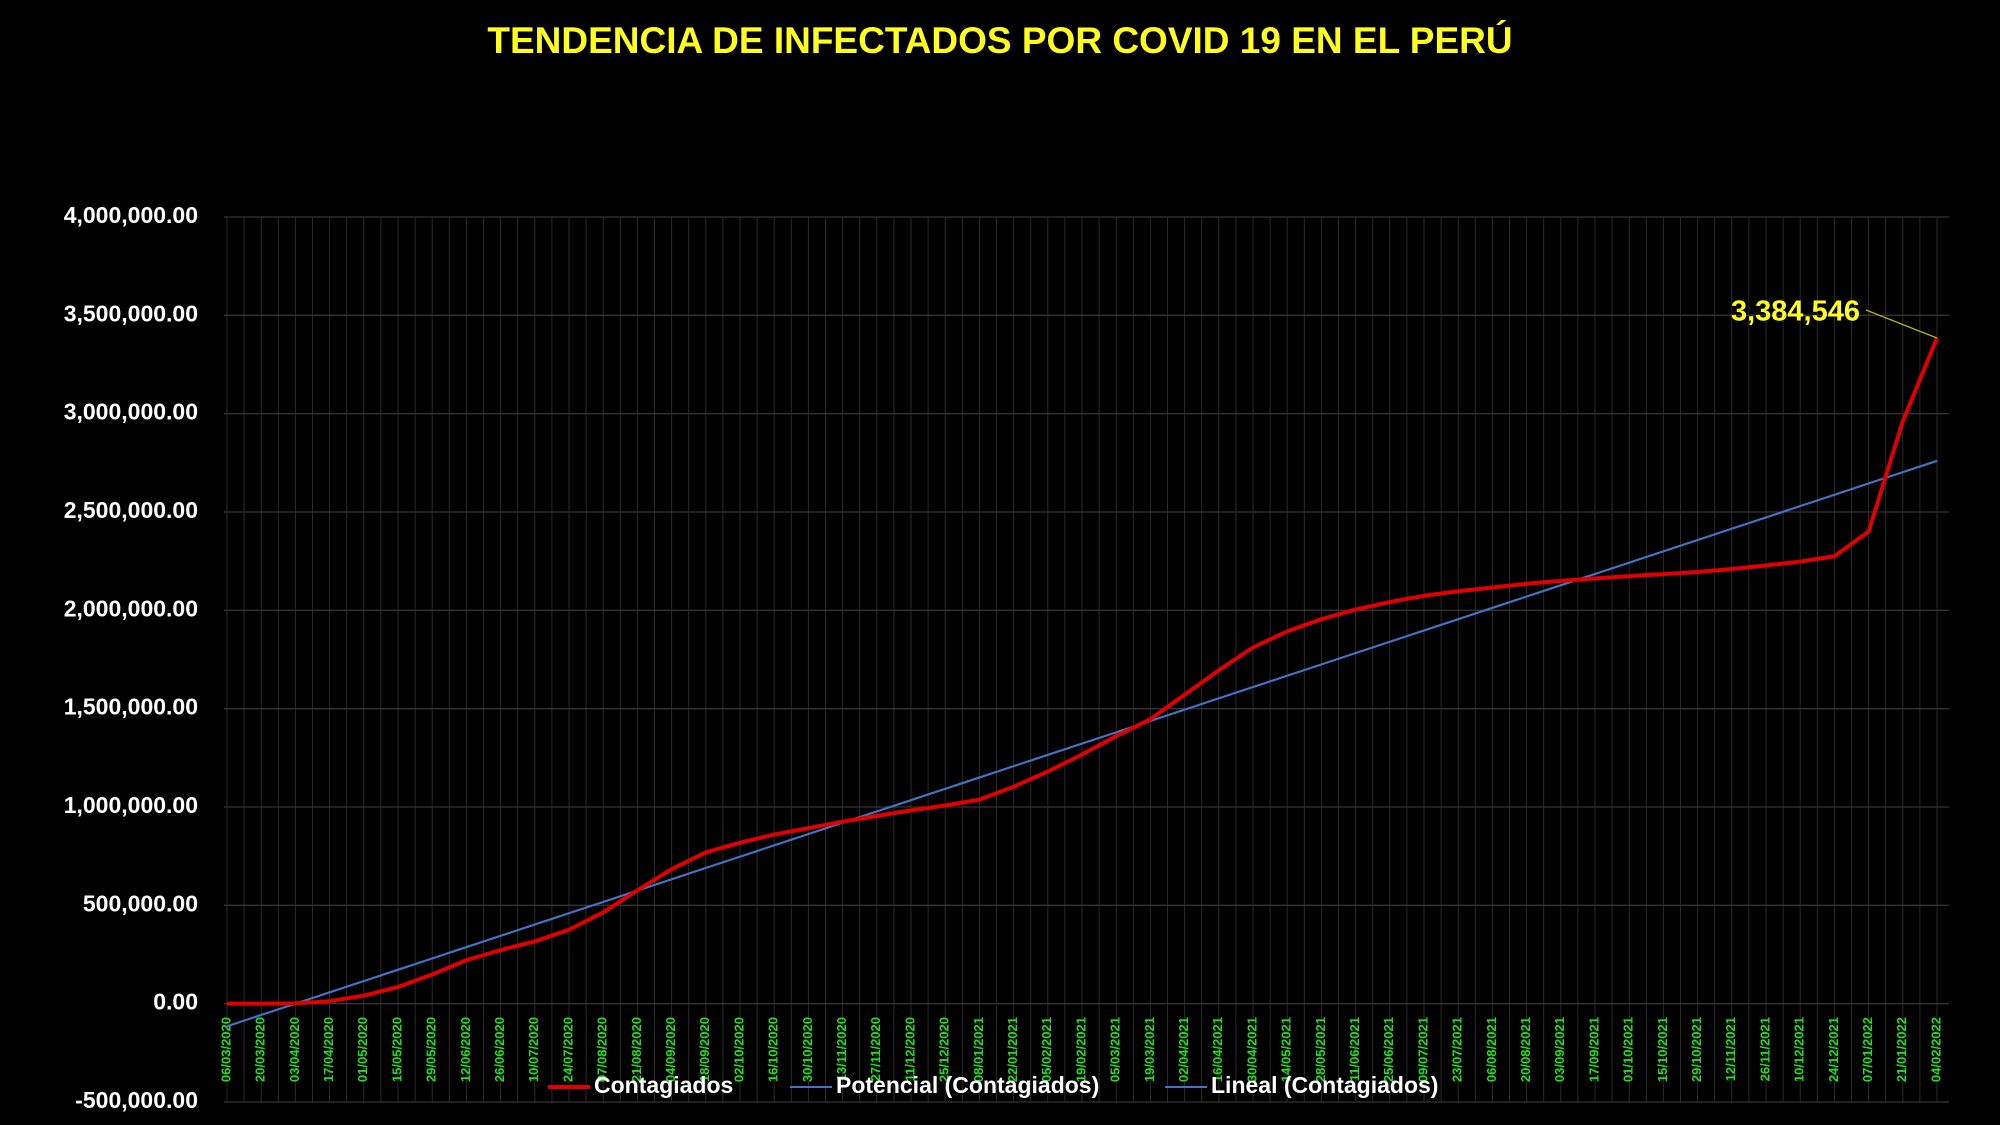  I want to click on x-tick-label: 10/12/2021, so click(1799, 1049).